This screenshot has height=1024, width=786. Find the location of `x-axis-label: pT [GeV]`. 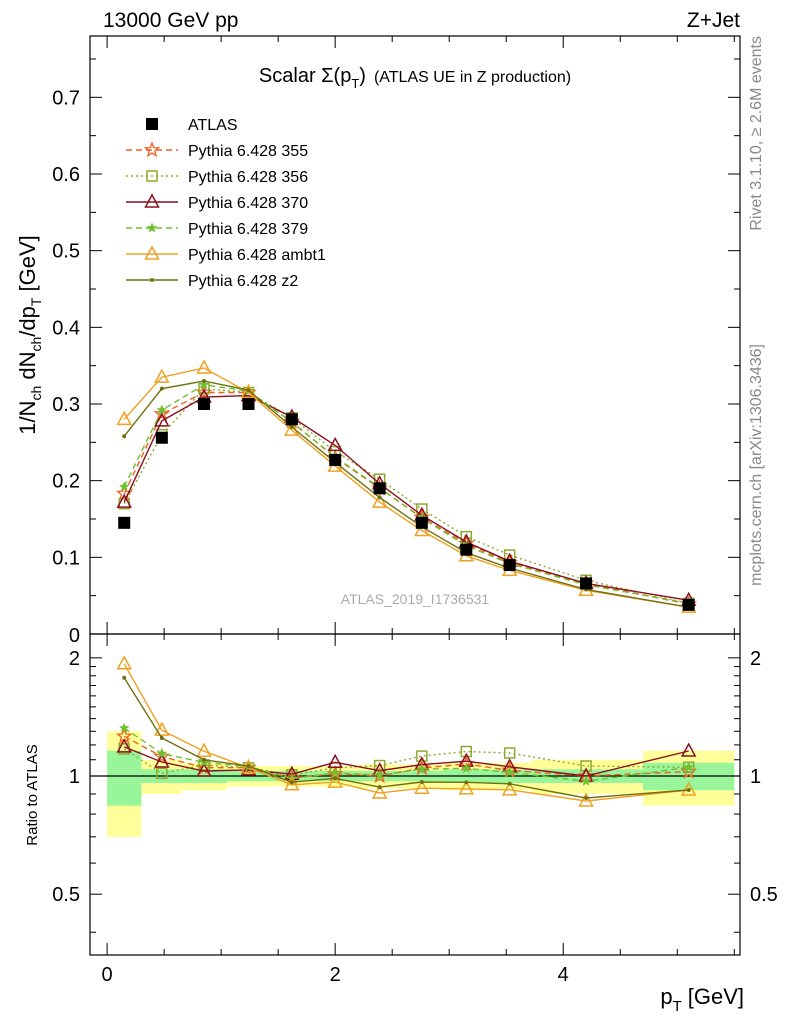

x-axis-label: pT [GeV] is located at coordinates (702, 999).